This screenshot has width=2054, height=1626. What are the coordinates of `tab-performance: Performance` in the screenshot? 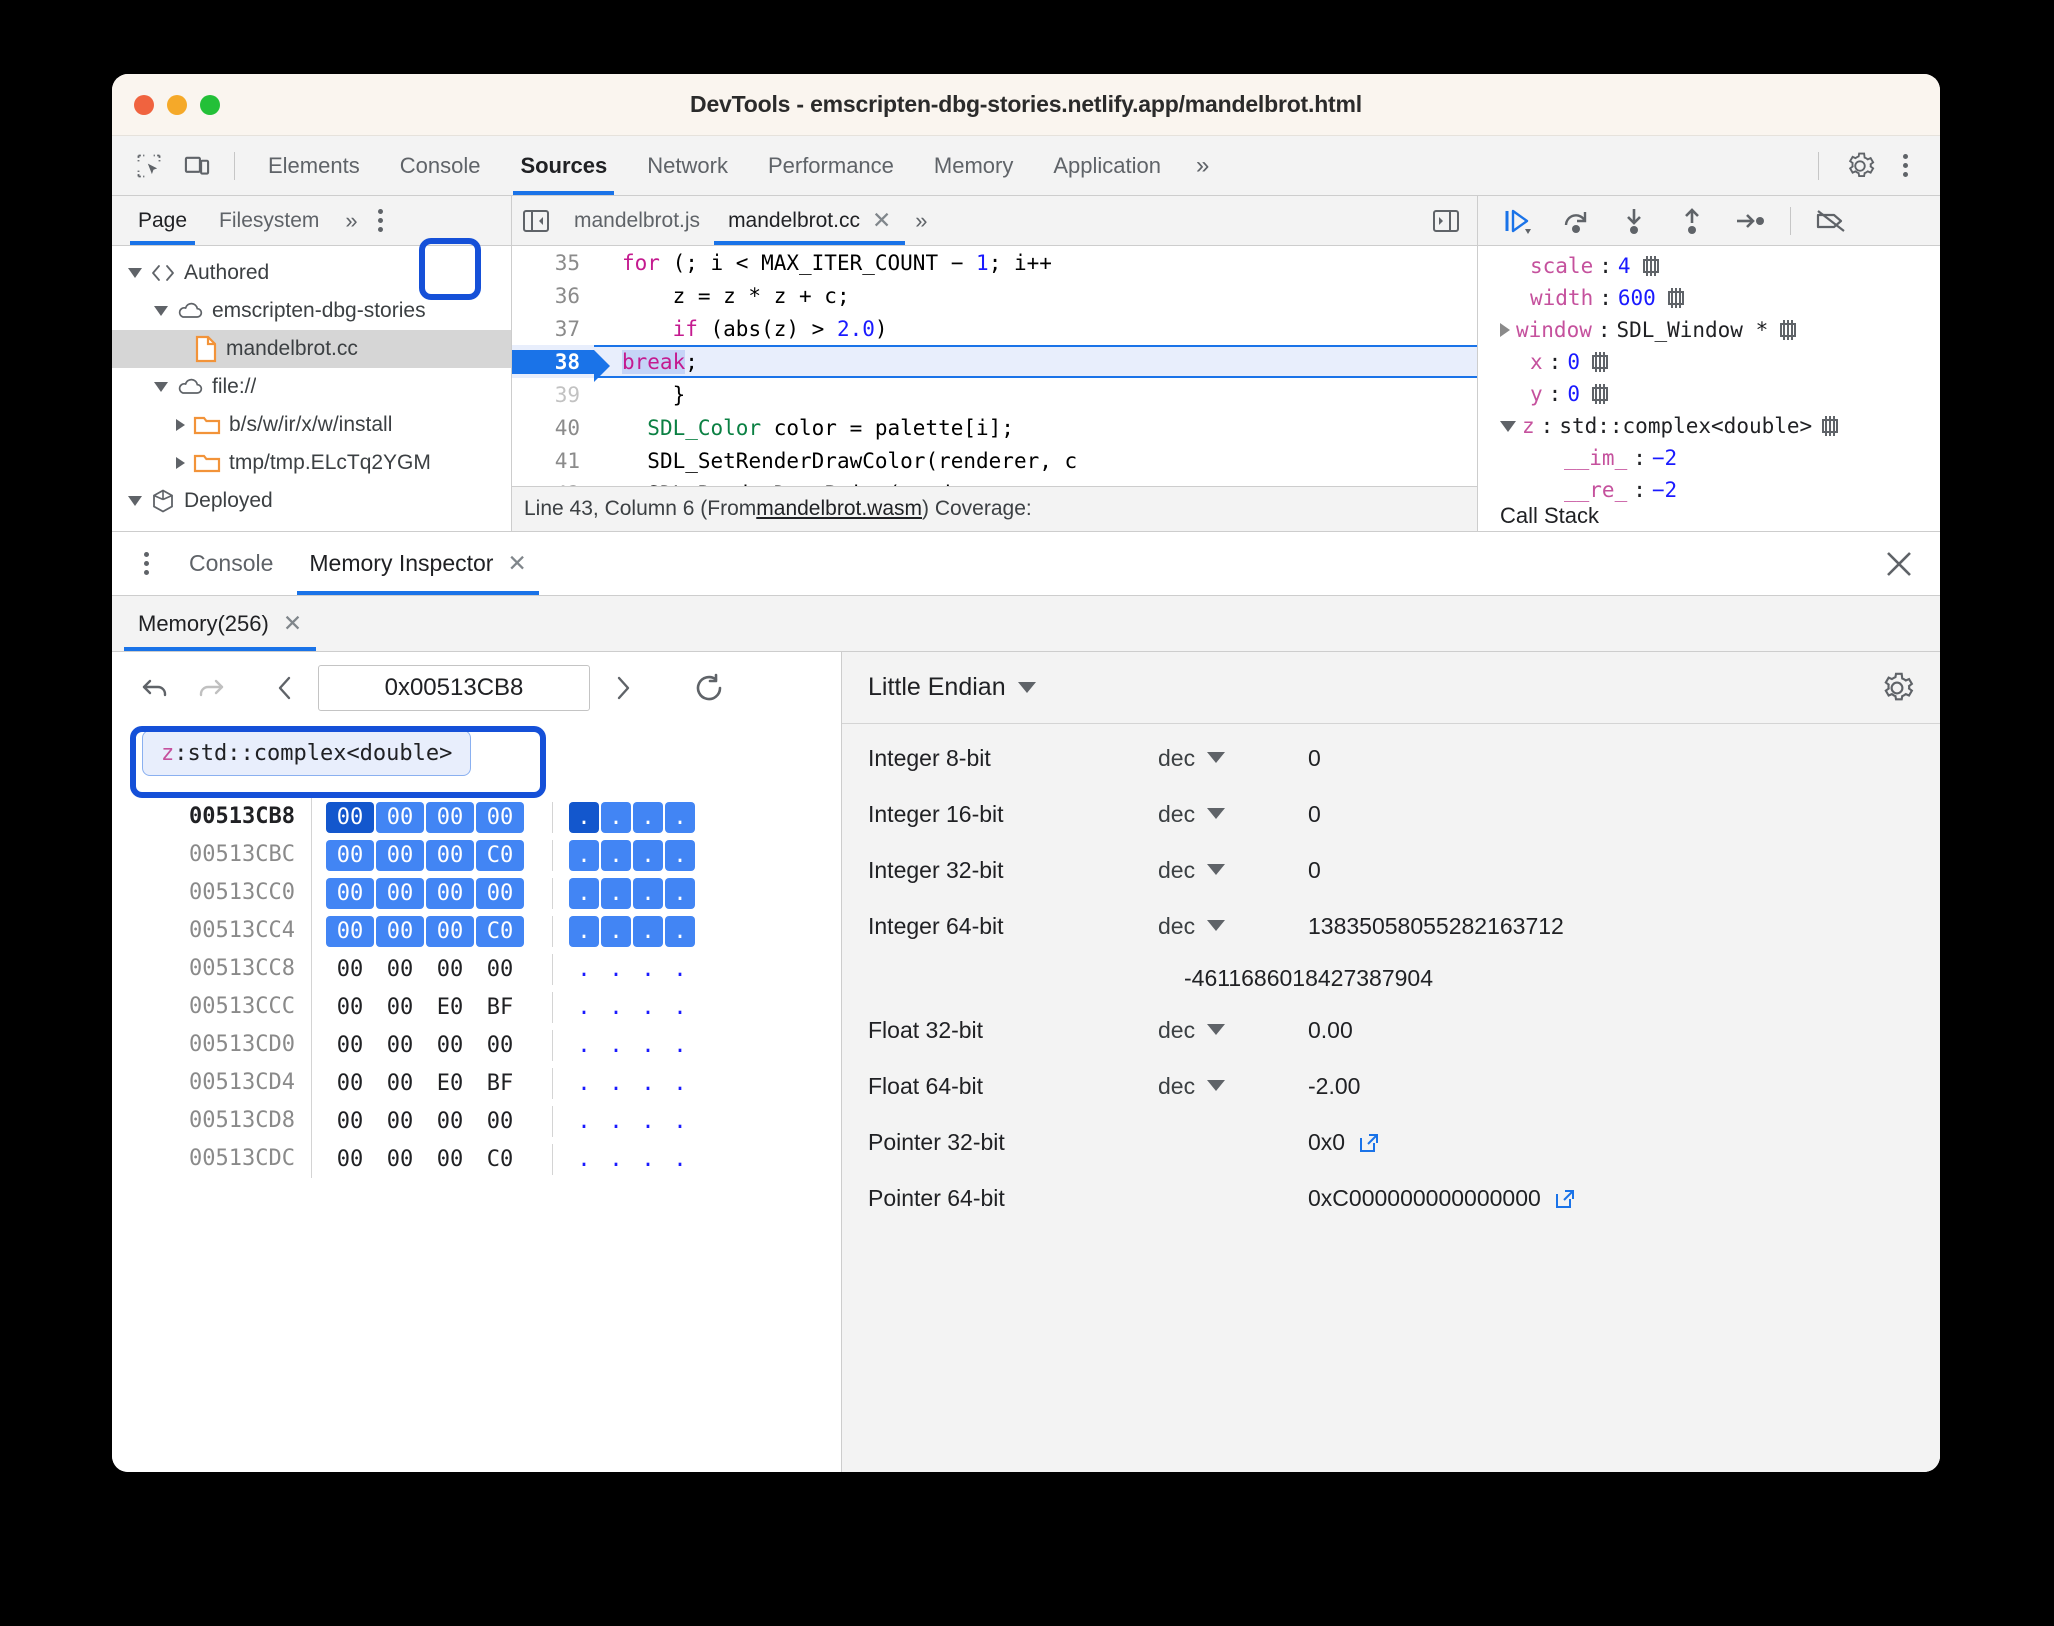 It's located at (830, 165).